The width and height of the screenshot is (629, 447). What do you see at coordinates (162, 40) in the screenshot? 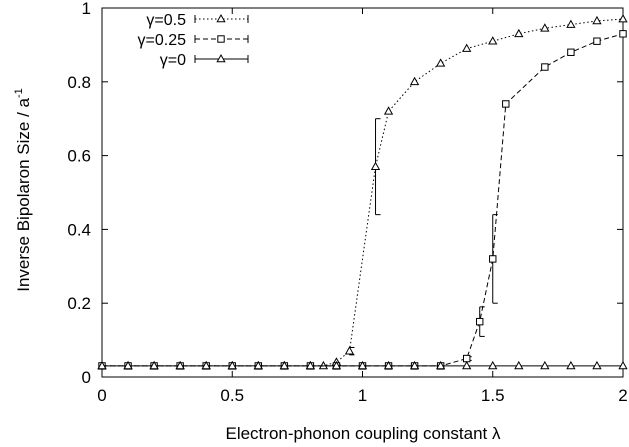
I see `legend-label: γ=0.25` at bounding box center [162, 40].